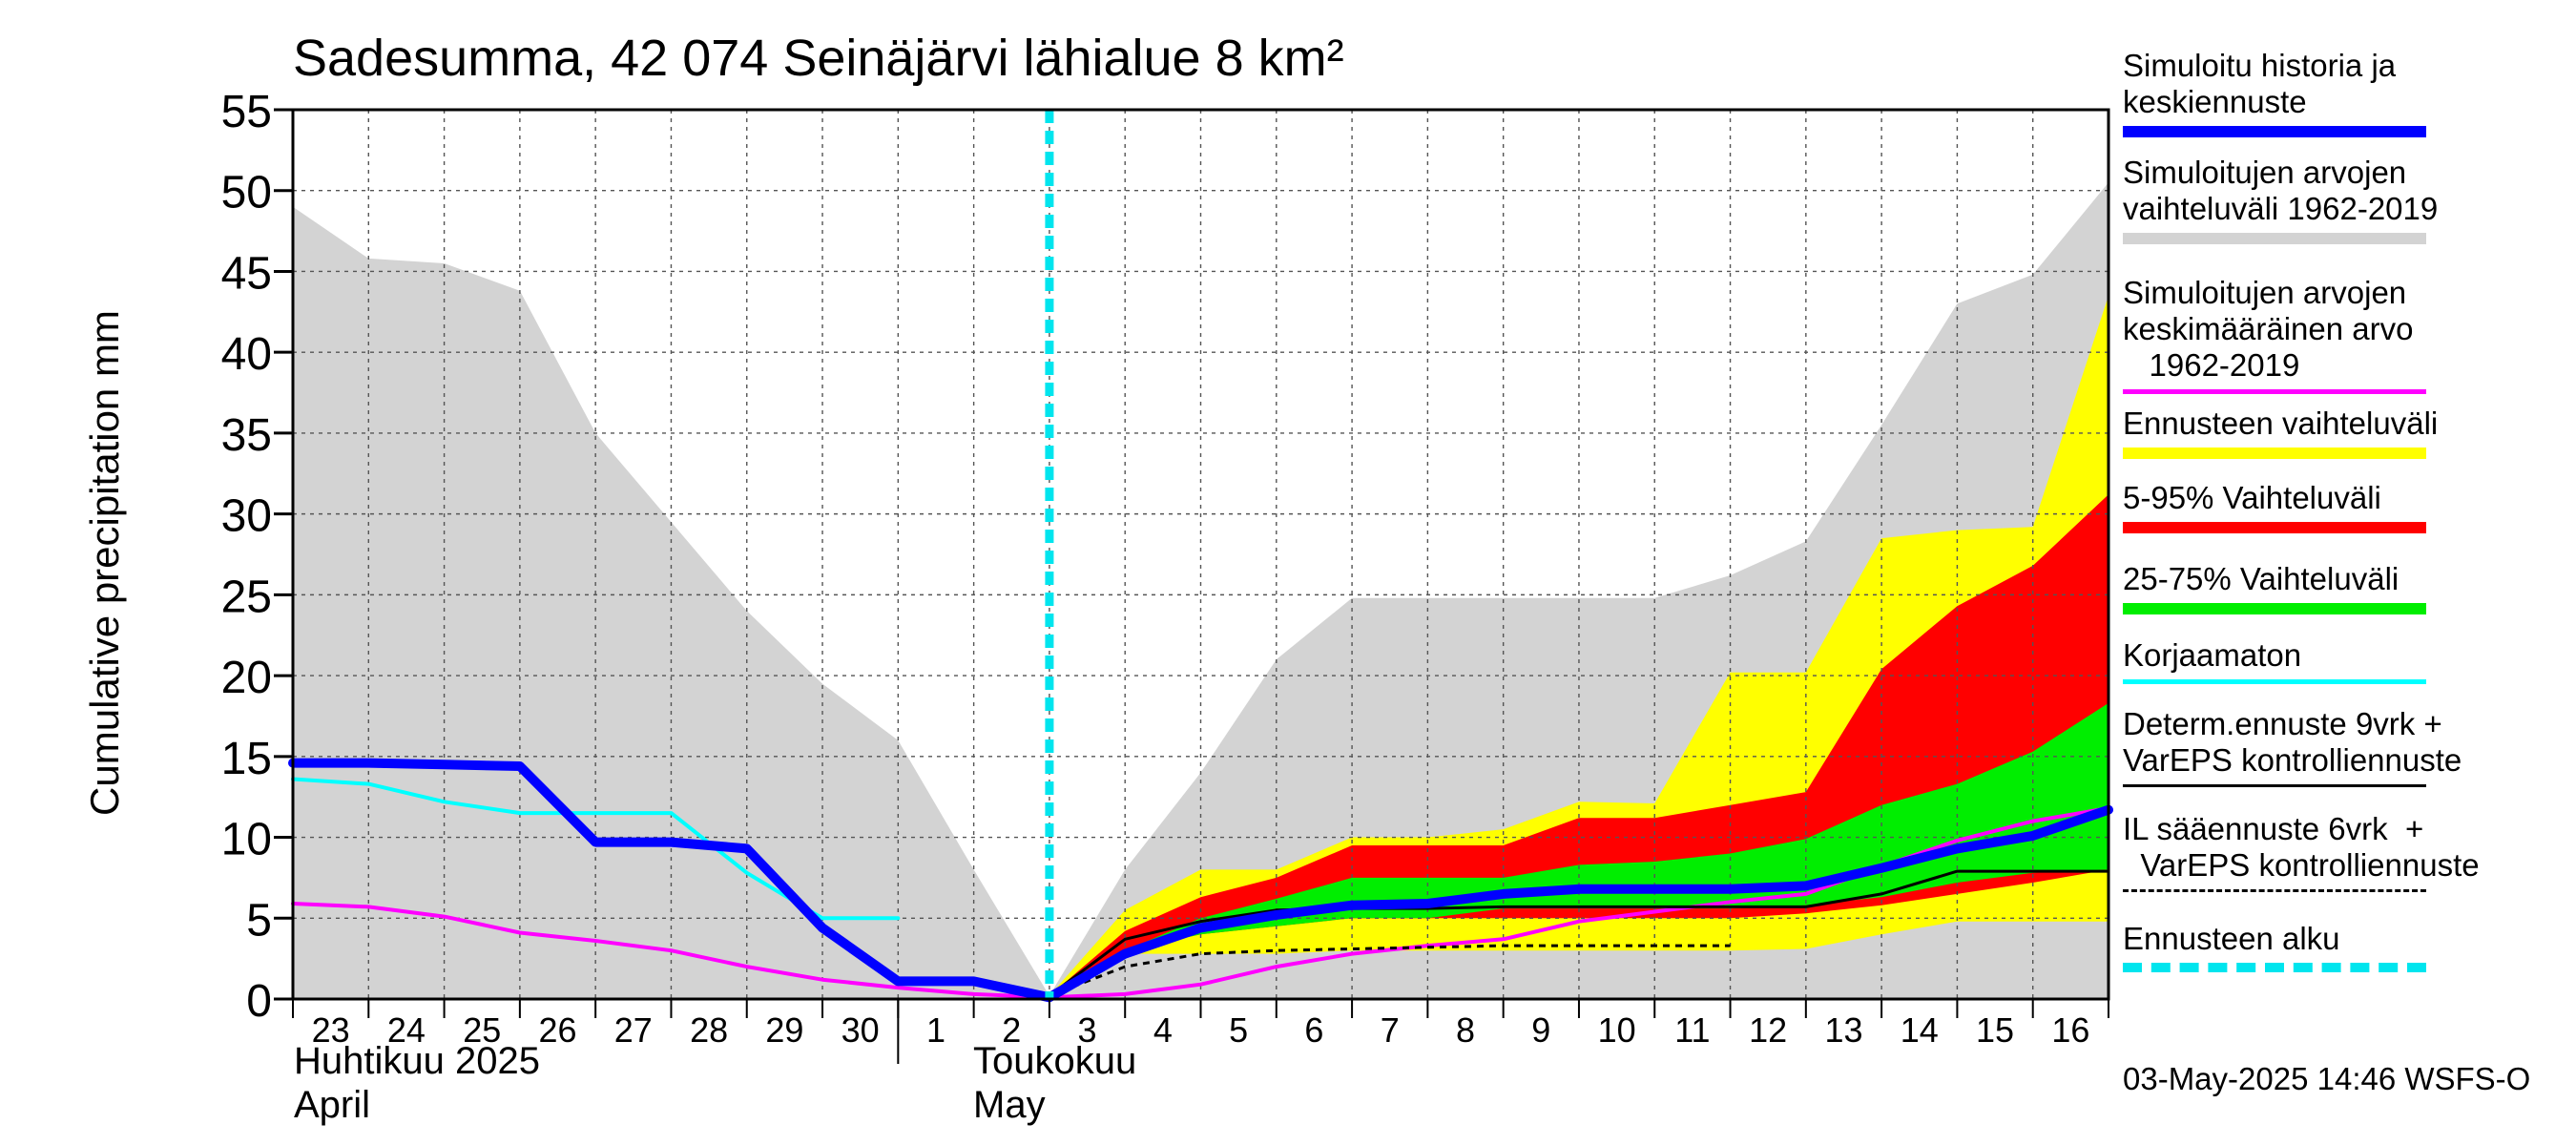 The image size is (2576, 1145). What do you see at coordinates (557, 1030) in the screenshot?
I see `x-tick-label-26: 26` at bounding box center [557, 1030].